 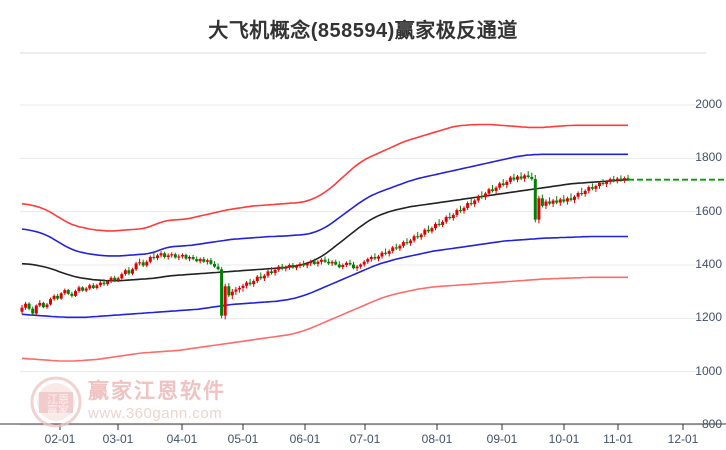 I want to click on y-axis-label: 1400, so click(x=708, y=264).